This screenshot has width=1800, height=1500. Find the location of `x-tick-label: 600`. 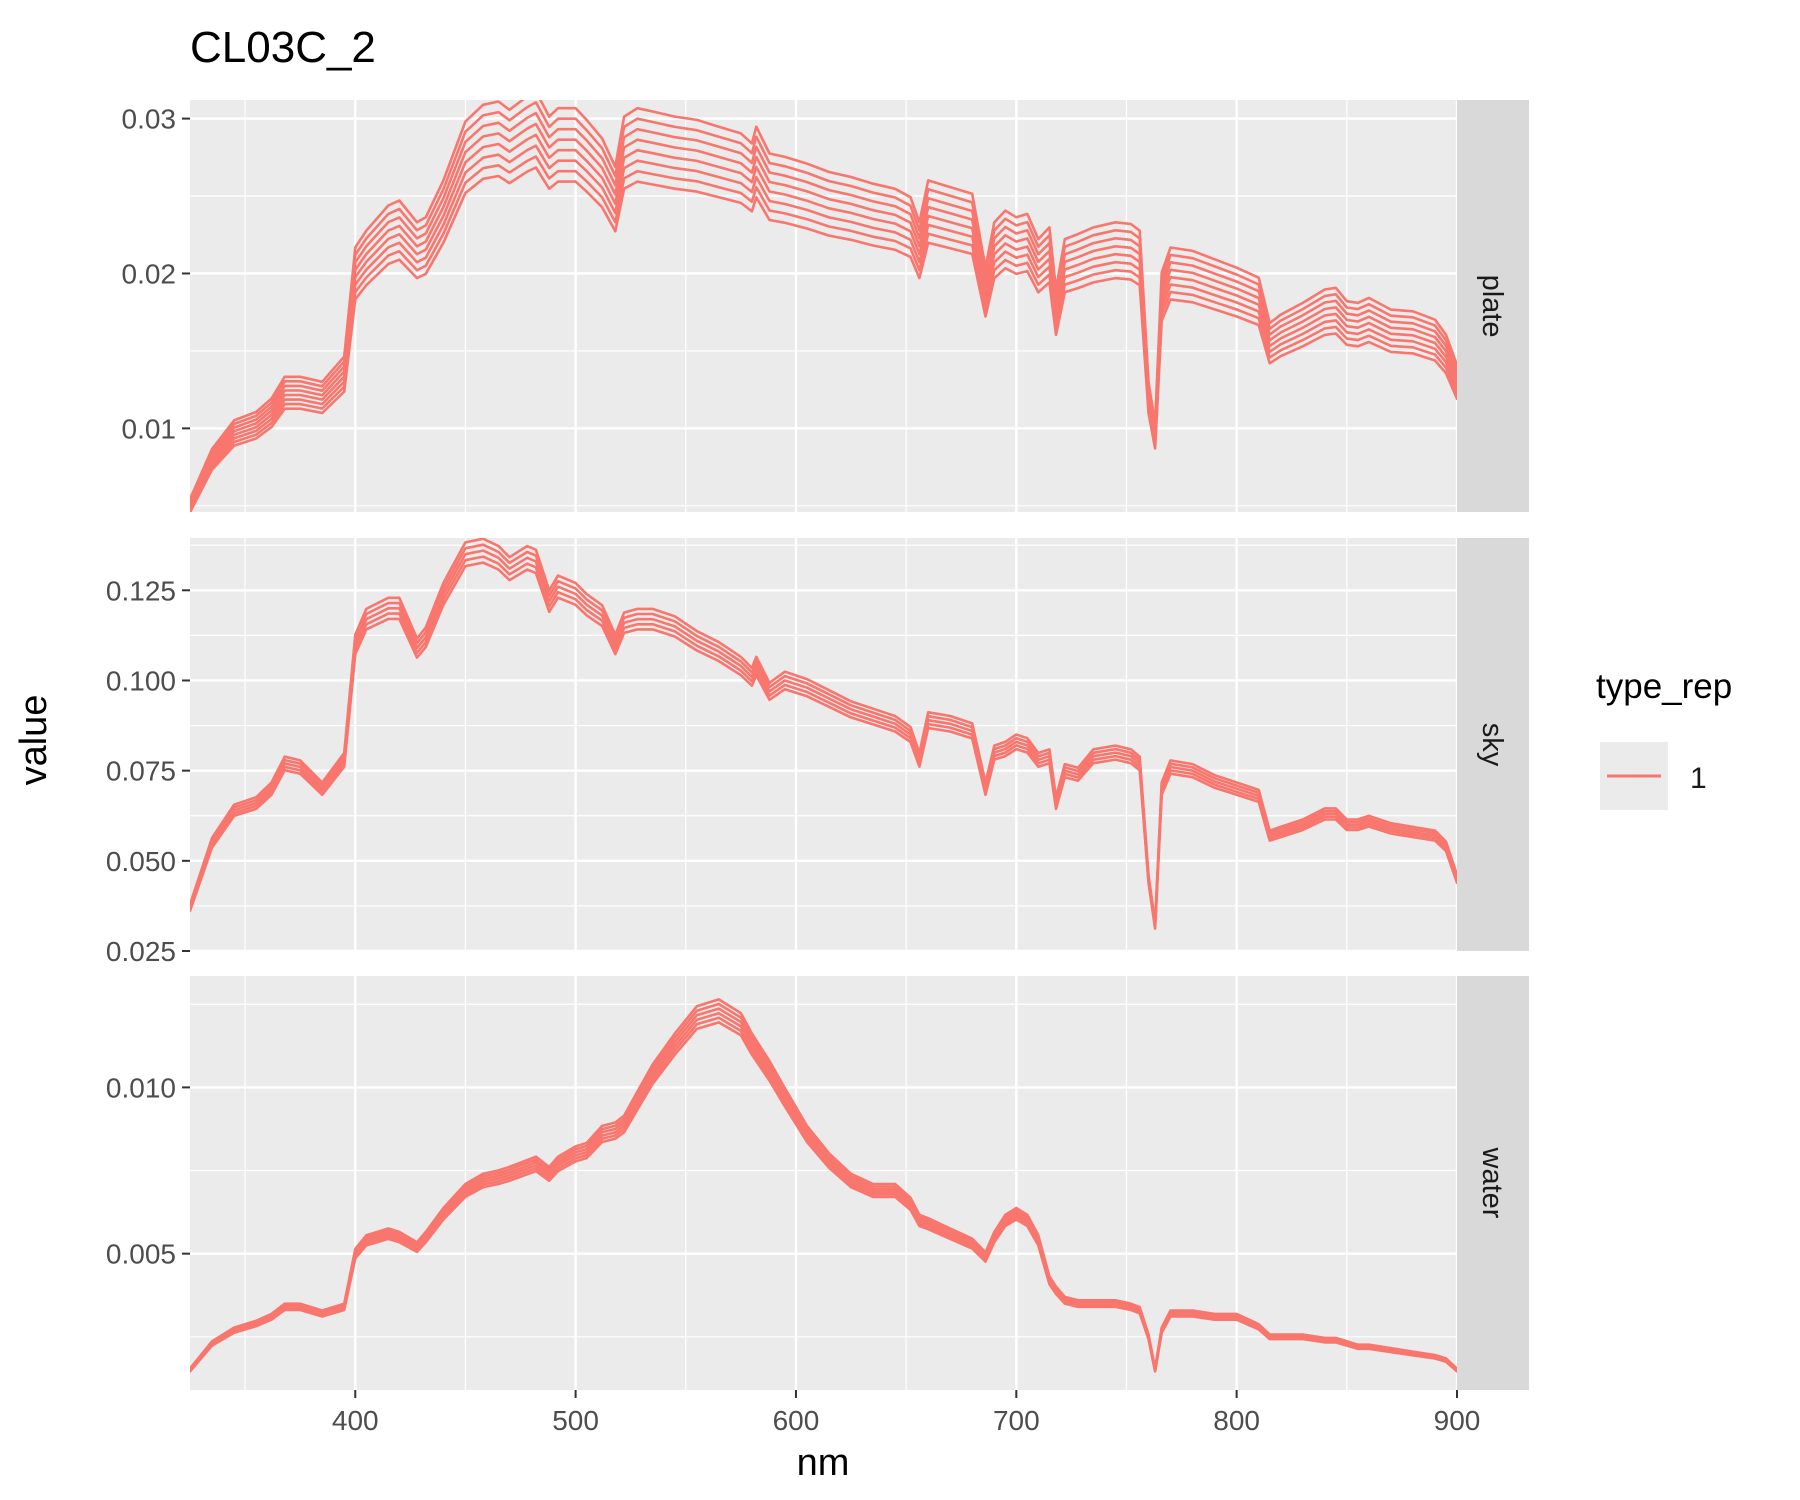

x-tick-label: 600 is located at coordinates (796, 1420).